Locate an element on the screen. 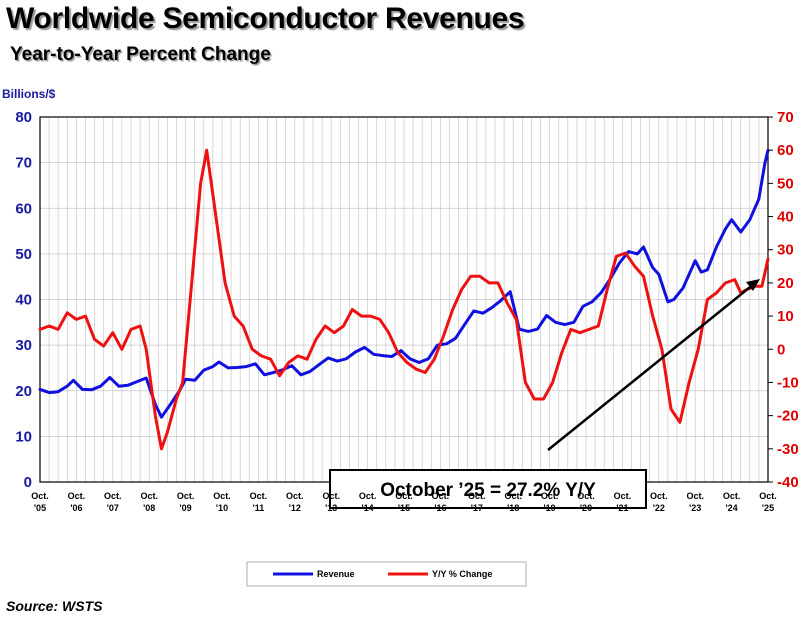 The image size is (810, 621). x-tick-label: '09 is located at coordinates (186, 508).